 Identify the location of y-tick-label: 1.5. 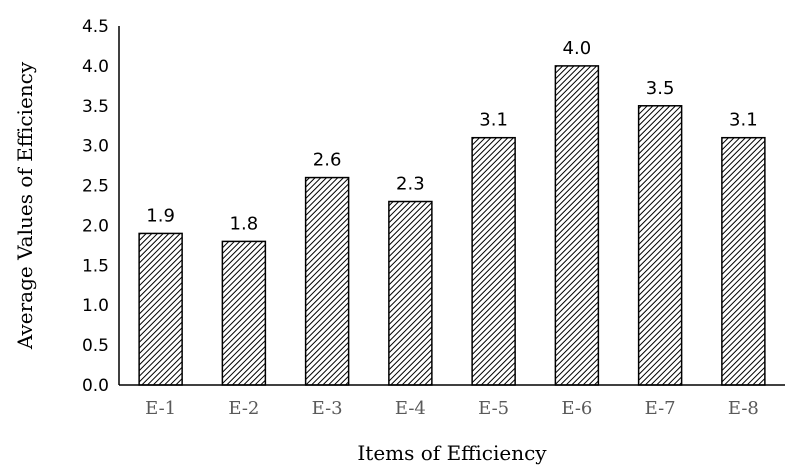
(95, 266).